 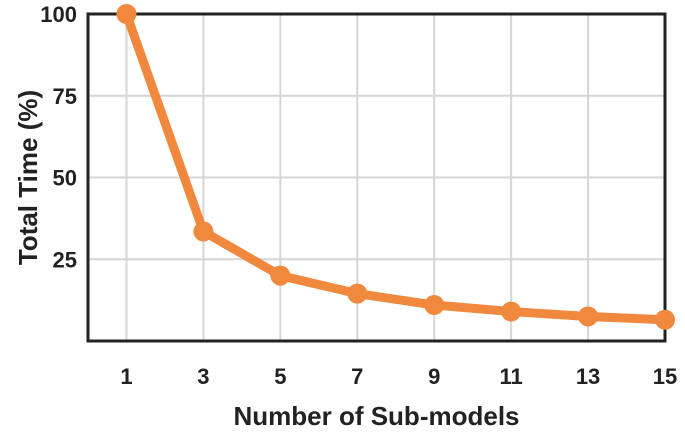 I want to click on x-axis-label: Number of Sub-models, so click(x=376, y=416).